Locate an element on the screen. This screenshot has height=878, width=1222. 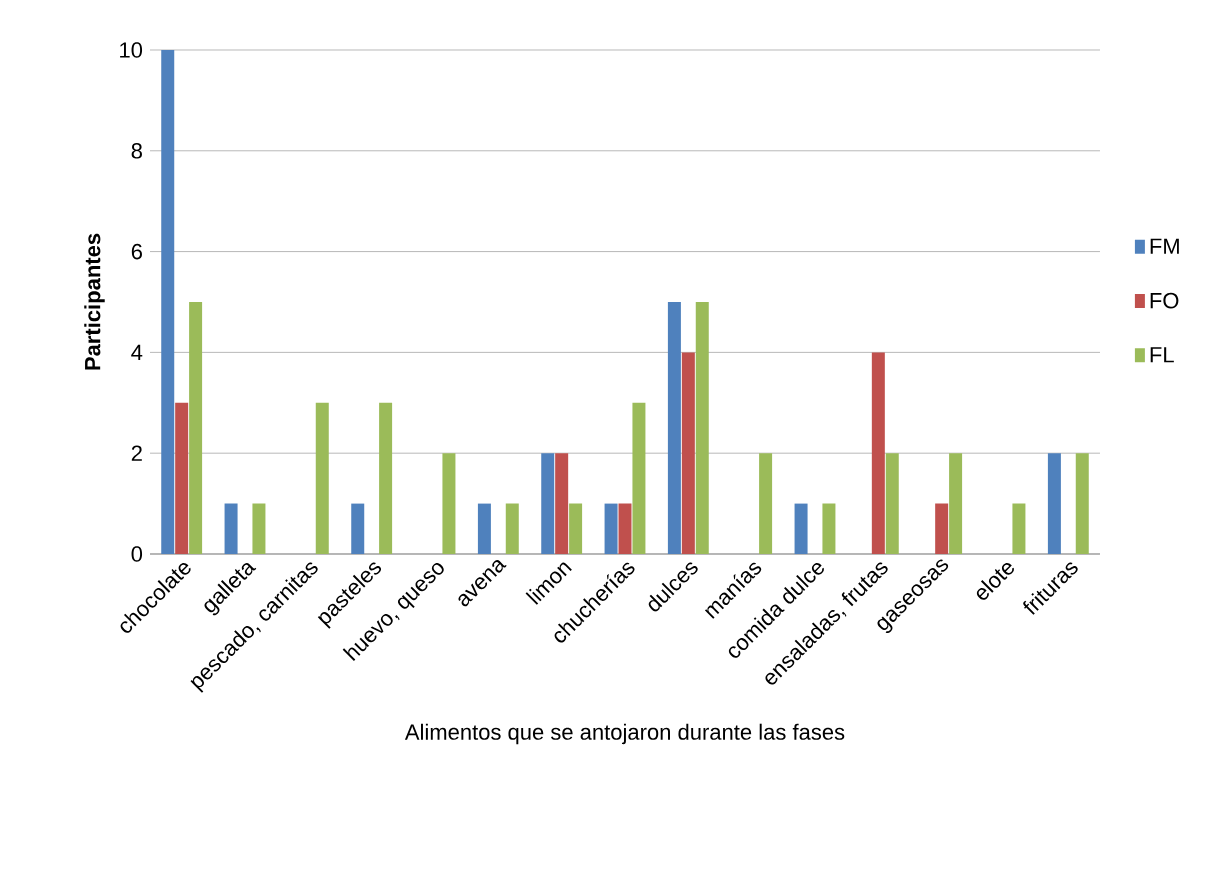
x-tick-label: elote is located at coordinates (995, 581).